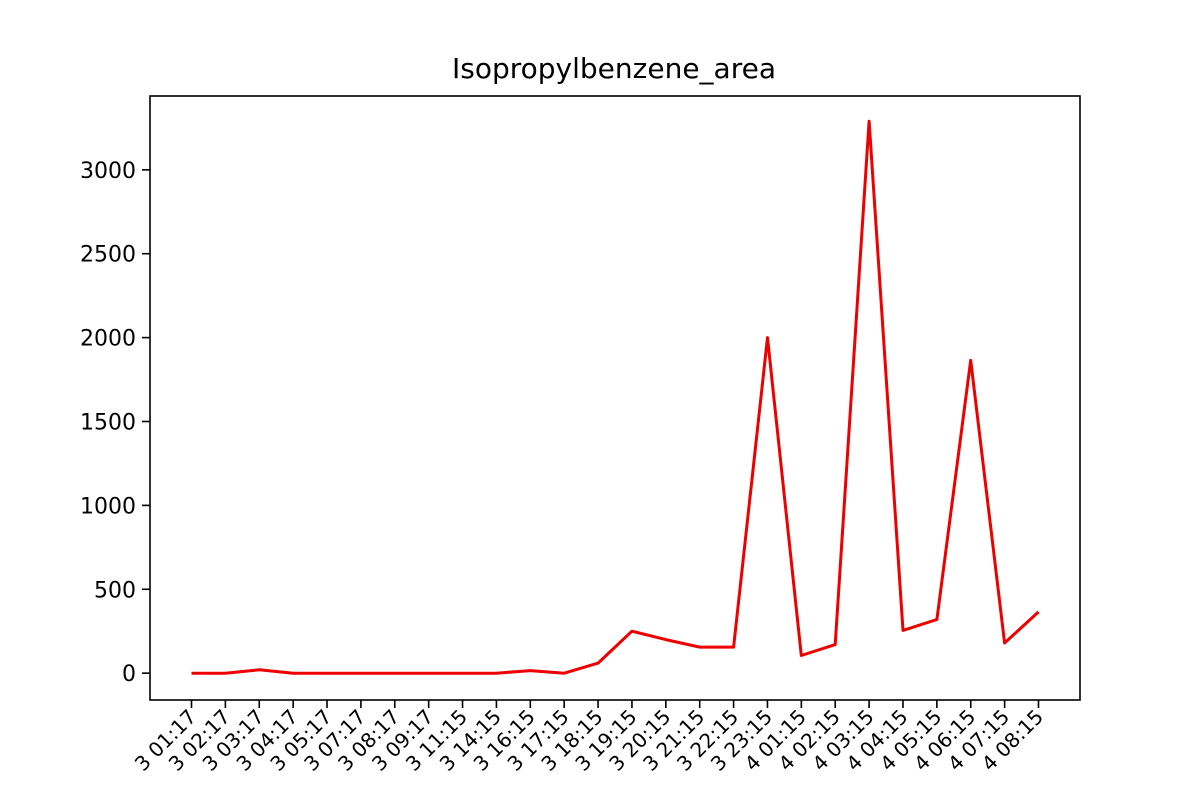  What do you see at coordinates (129, 674) in the screenshot?
I see `y-tick-label: 0` at bounding box center [129, 674].